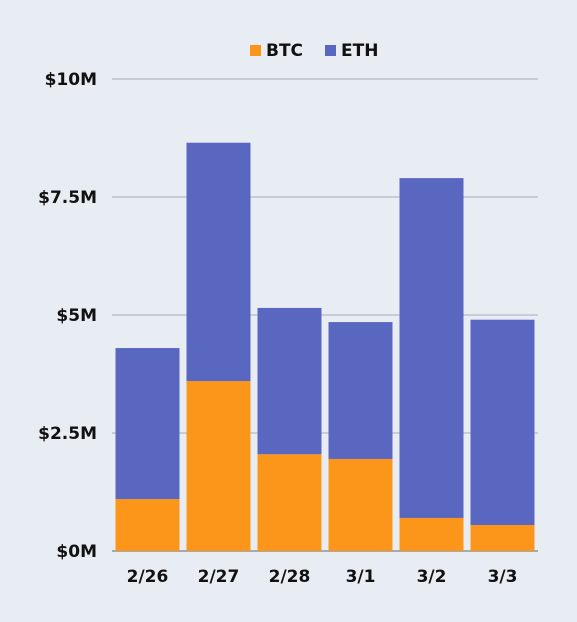 Image resolution: width=577 pixels, height=622 pixels. Describe the element at coordinates (359, 51) in the screenshot. I see `legend-label-eth: ETH` at that location.